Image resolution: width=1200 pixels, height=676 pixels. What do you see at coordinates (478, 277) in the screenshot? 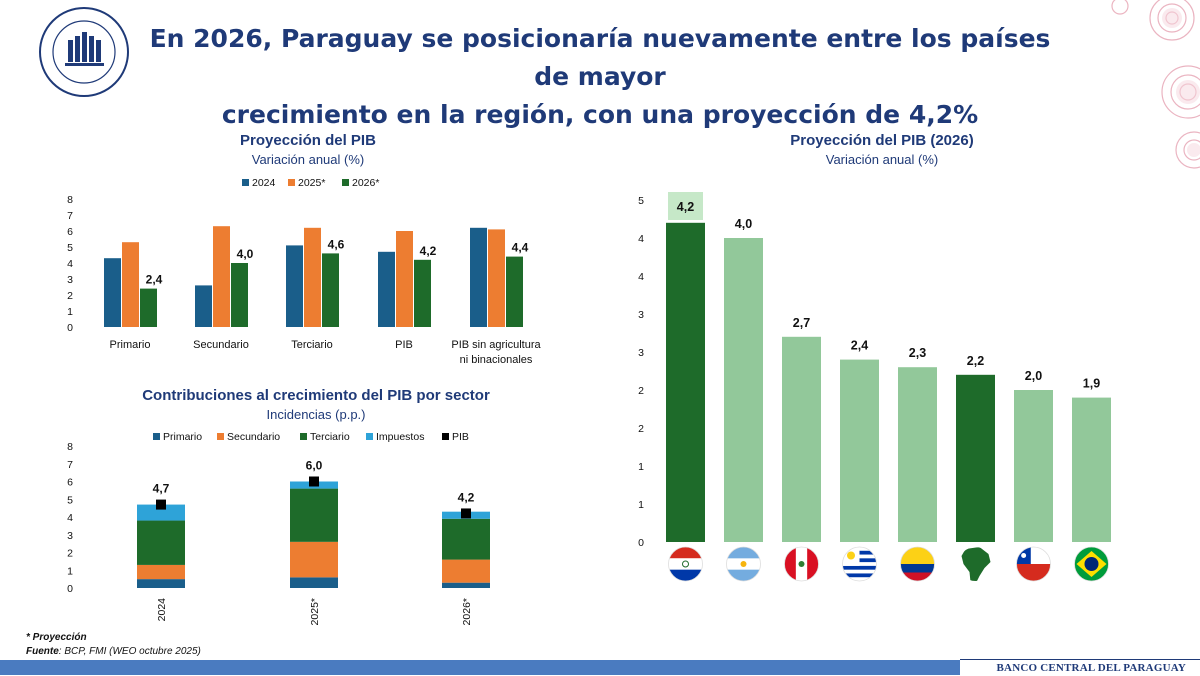
I see `chart1-bar-2024-PIB sin agricultura ni binacionales` at bounding box center [478, 277].